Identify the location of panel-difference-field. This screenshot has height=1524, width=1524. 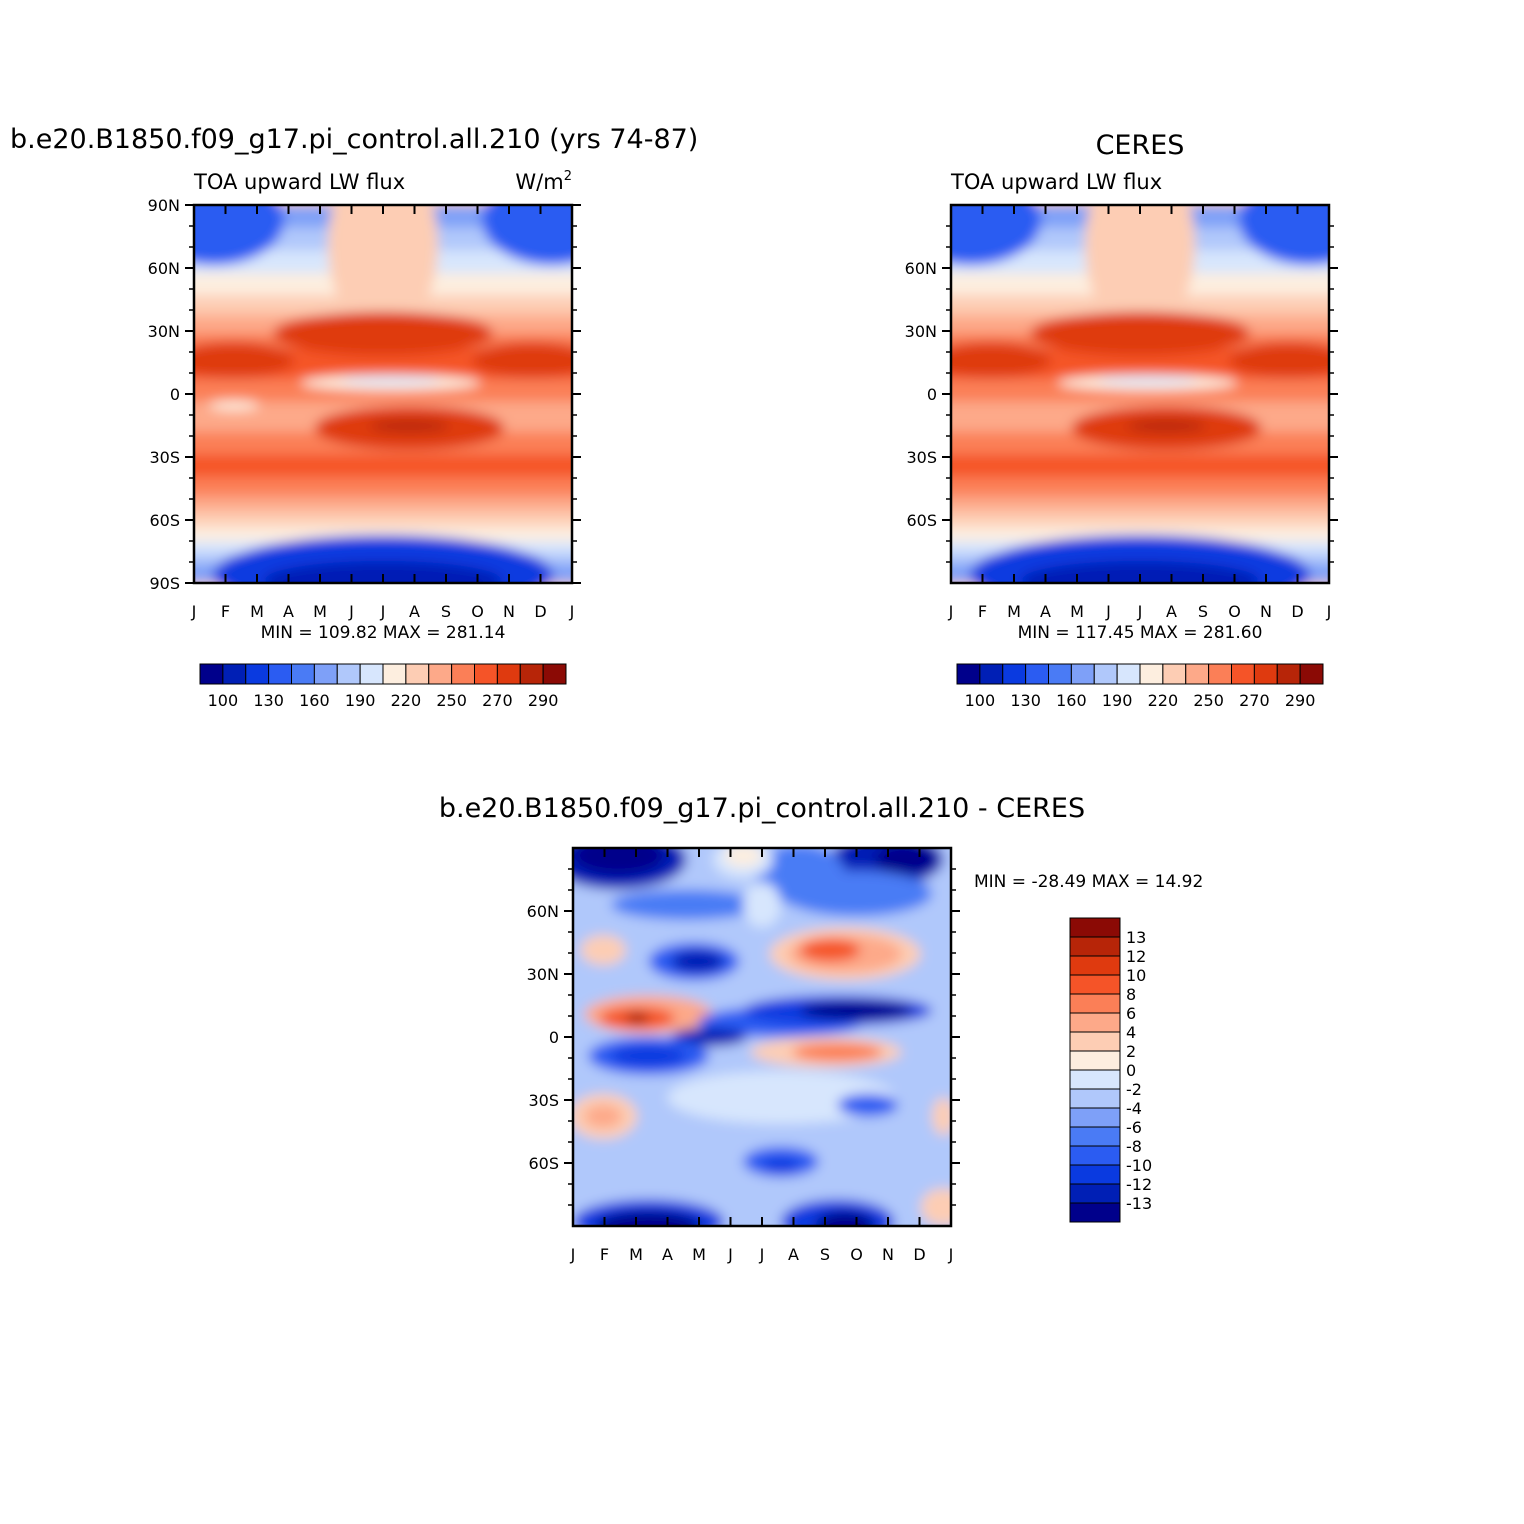
(762, 1037).